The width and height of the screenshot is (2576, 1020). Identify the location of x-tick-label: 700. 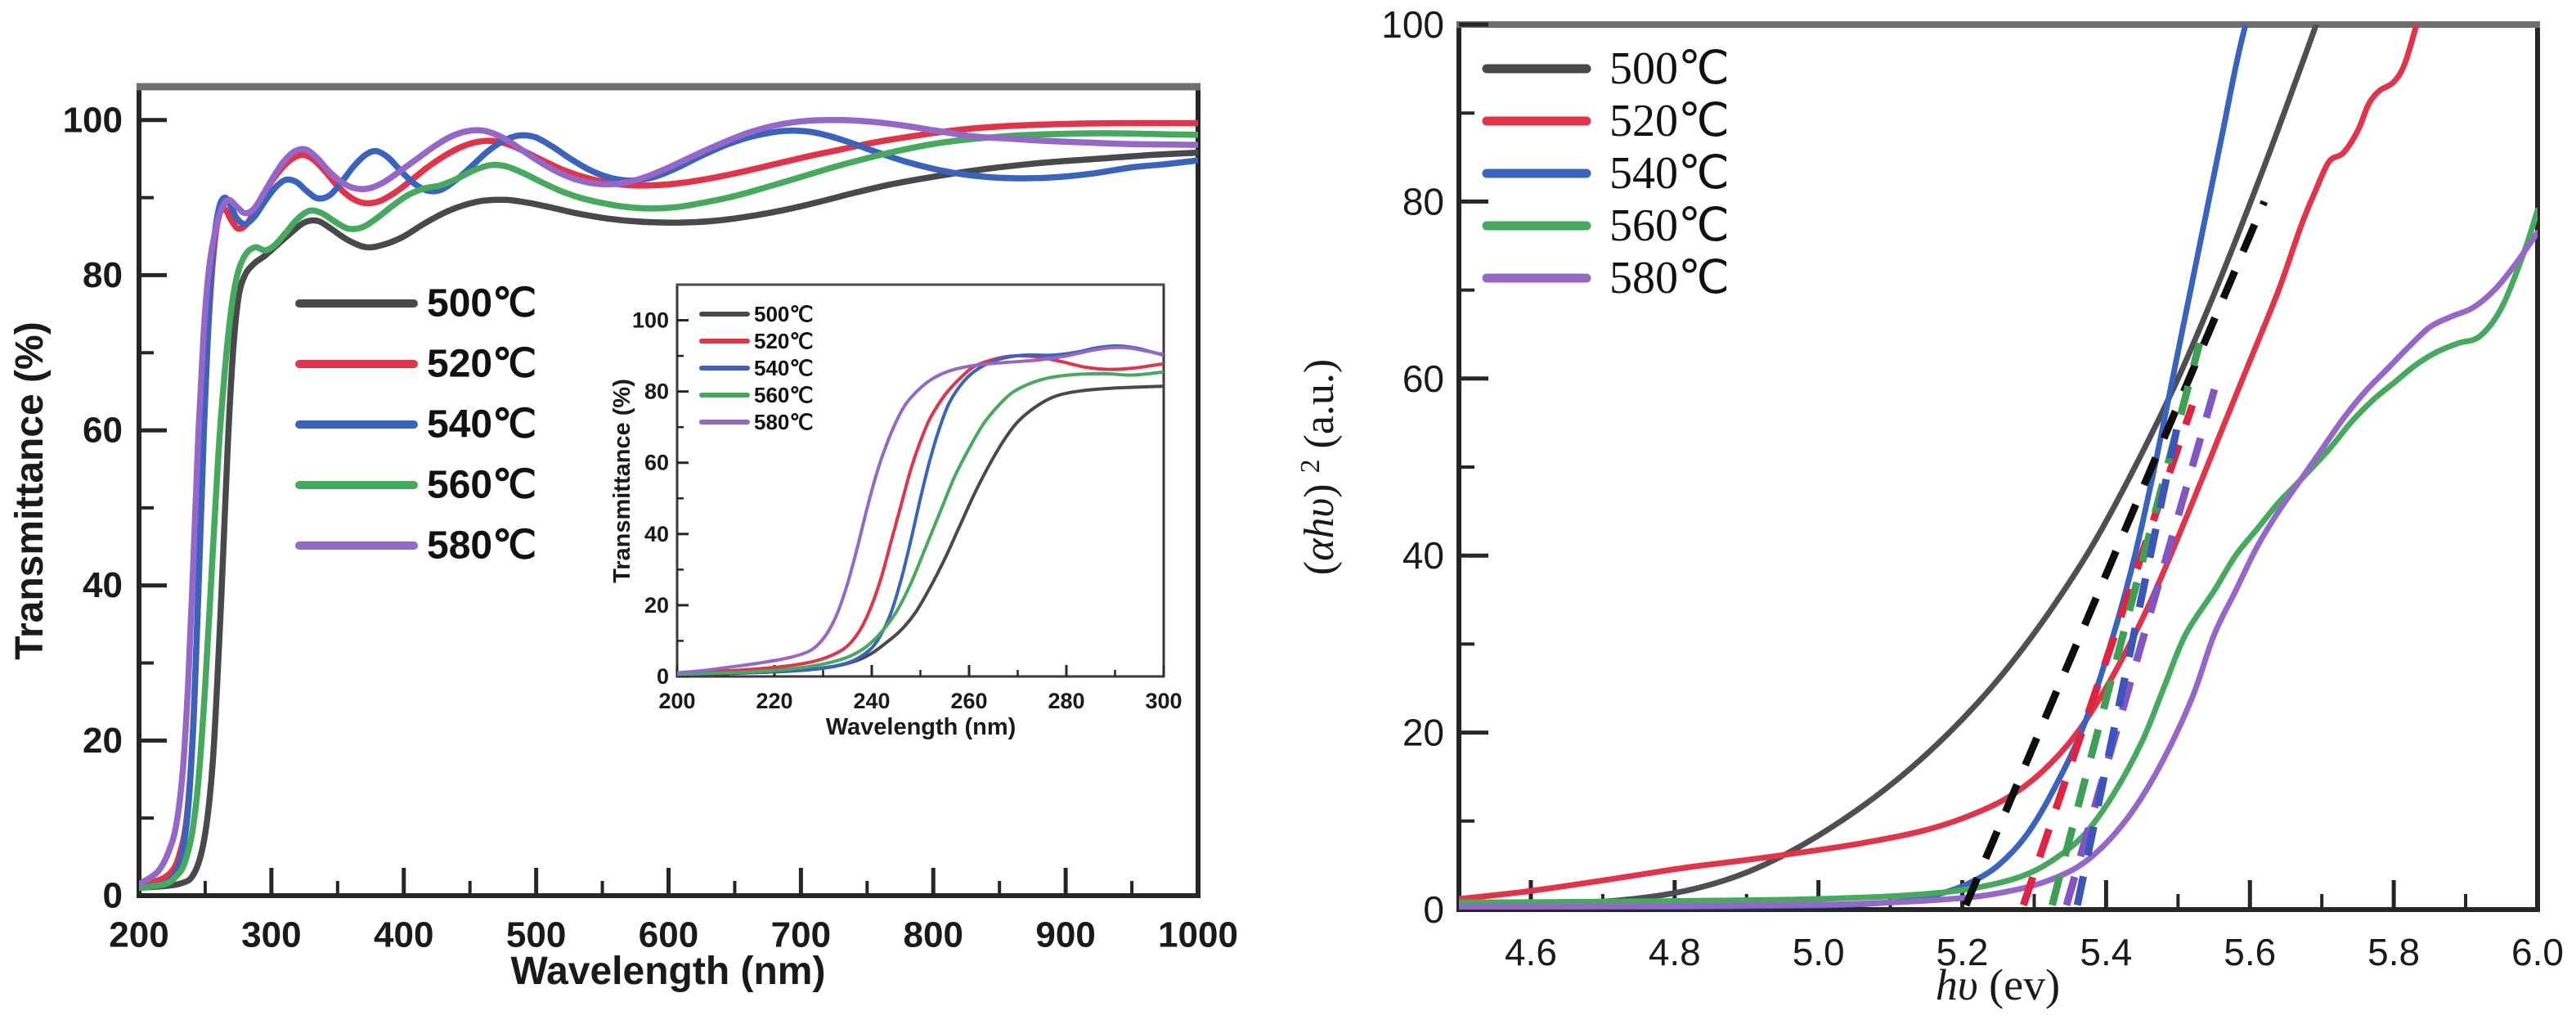
(801, 935).